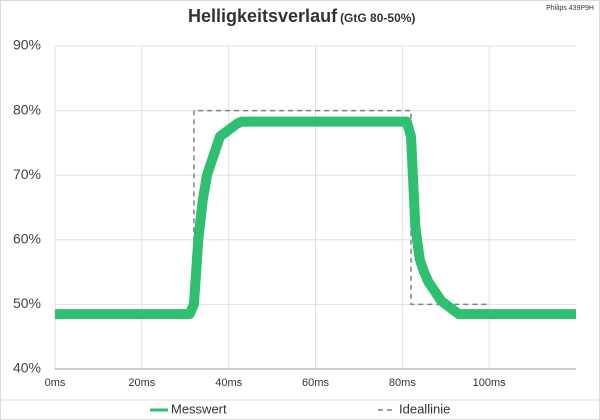 The width and height of the screenshot is (600, 420). What do you see at coordinates (424, 408) in the screenshot?
I see `legend-label: Ideallinie` at bounding box center [424, 408].